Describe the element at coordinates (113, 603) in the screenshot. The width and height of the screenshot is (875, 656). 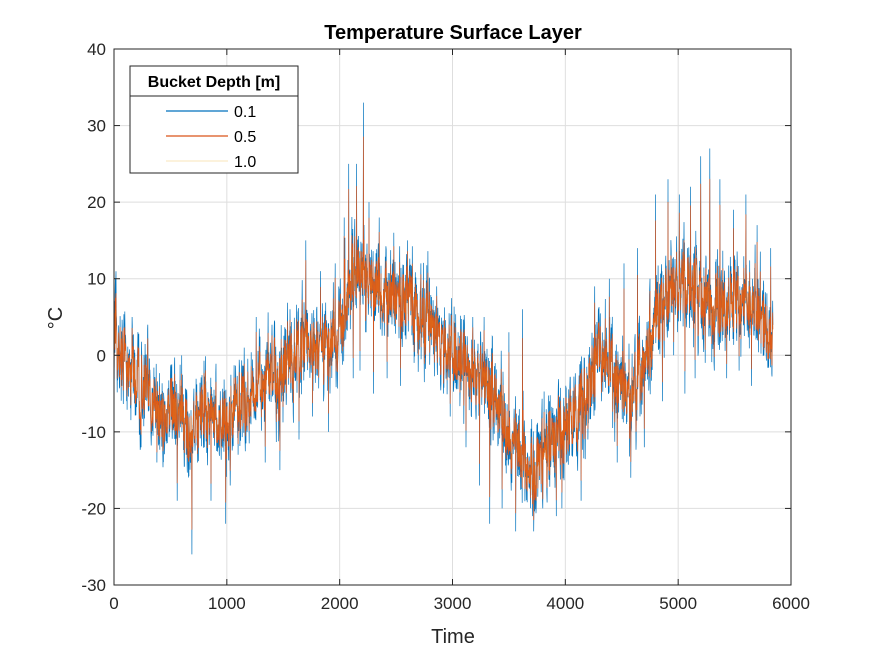
I see `x-tick-label: 0` at that location.